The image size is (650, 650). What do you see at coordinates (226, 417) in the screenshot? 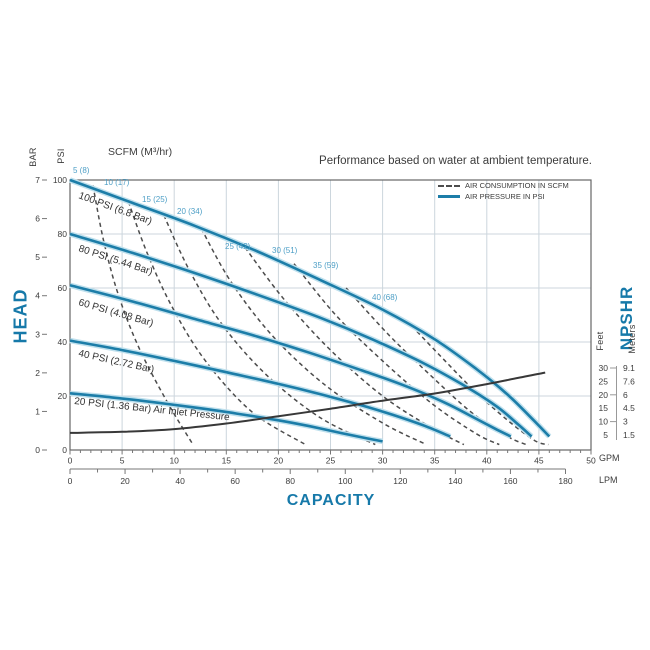
I see `20-psi-curve` at bounding box center [226, 417].